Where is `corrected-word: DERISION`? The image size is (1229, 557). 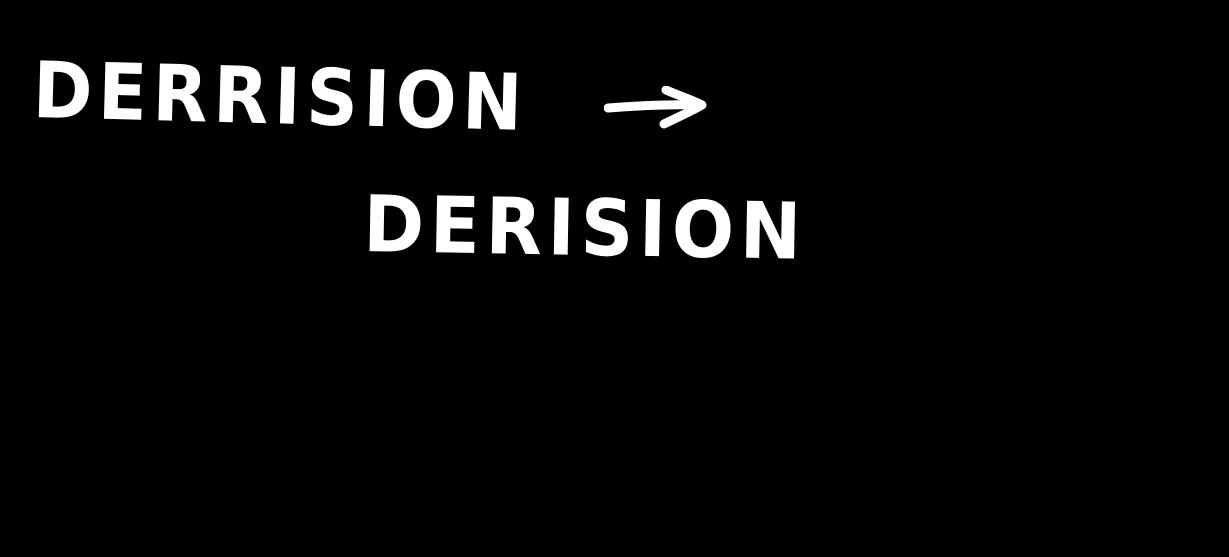 corrected-word: DERISION is located at coordinates (585, 229).